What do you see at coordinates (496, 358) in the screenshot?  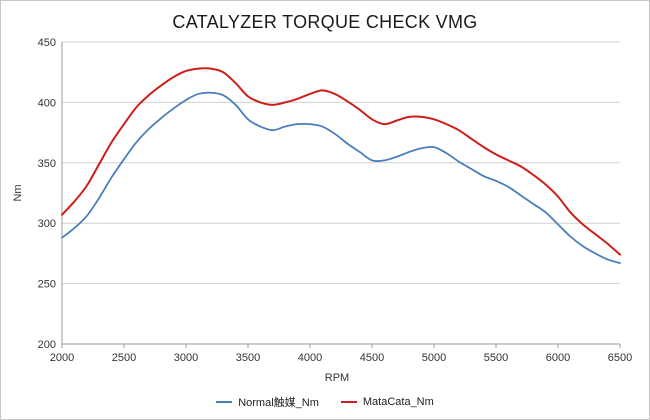 I see `x-tick-label: 5500` at bounding box center [496, 358].